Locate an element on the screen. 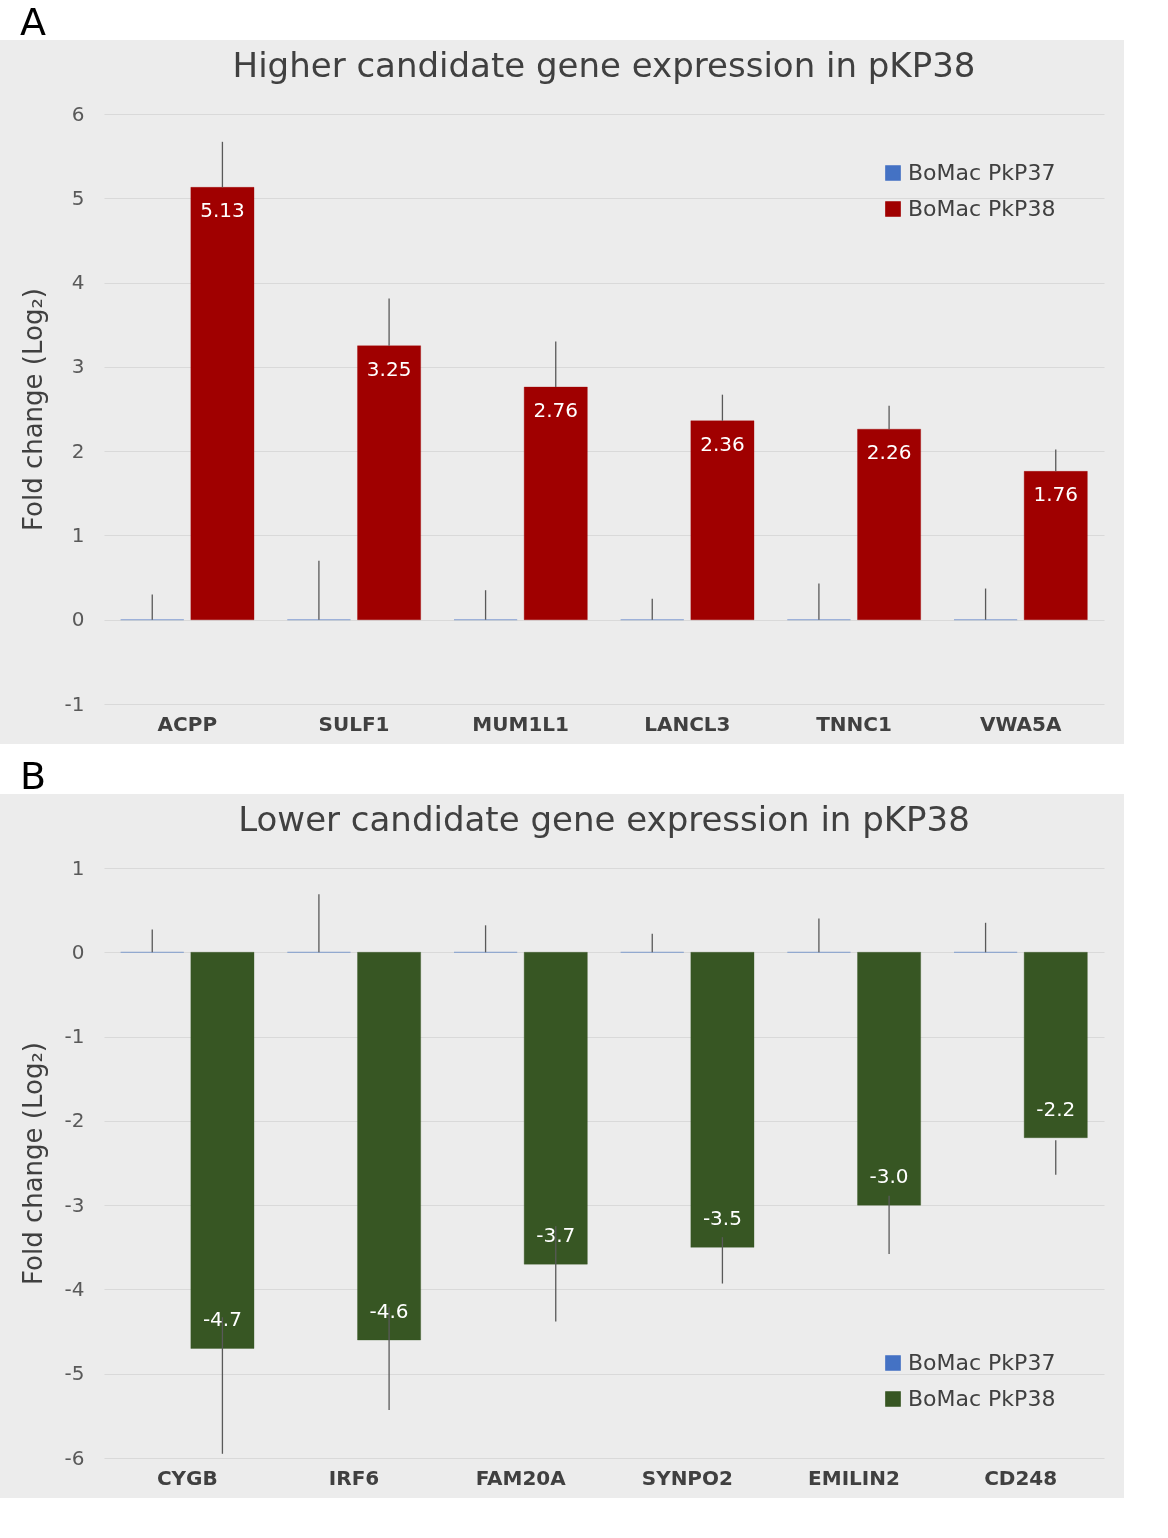 The height and width of the screenshot is (1538, 1168). chart-title: Higher candidate gene expression in pKP38 is located at coordinates (604, 65).